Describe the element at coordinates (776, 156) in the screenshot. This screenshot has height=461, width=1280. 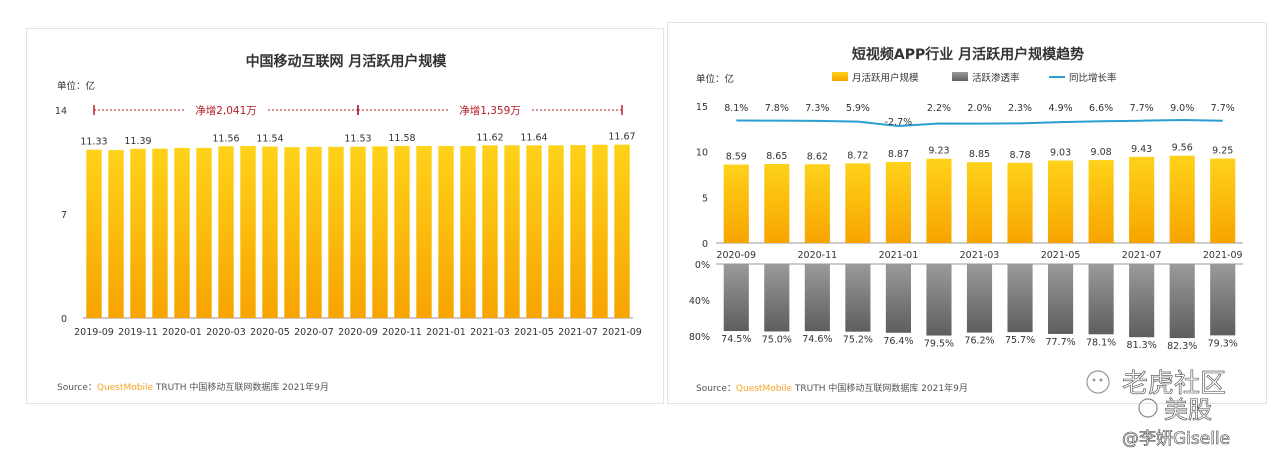
I see `data-label: 8.65` at that location.